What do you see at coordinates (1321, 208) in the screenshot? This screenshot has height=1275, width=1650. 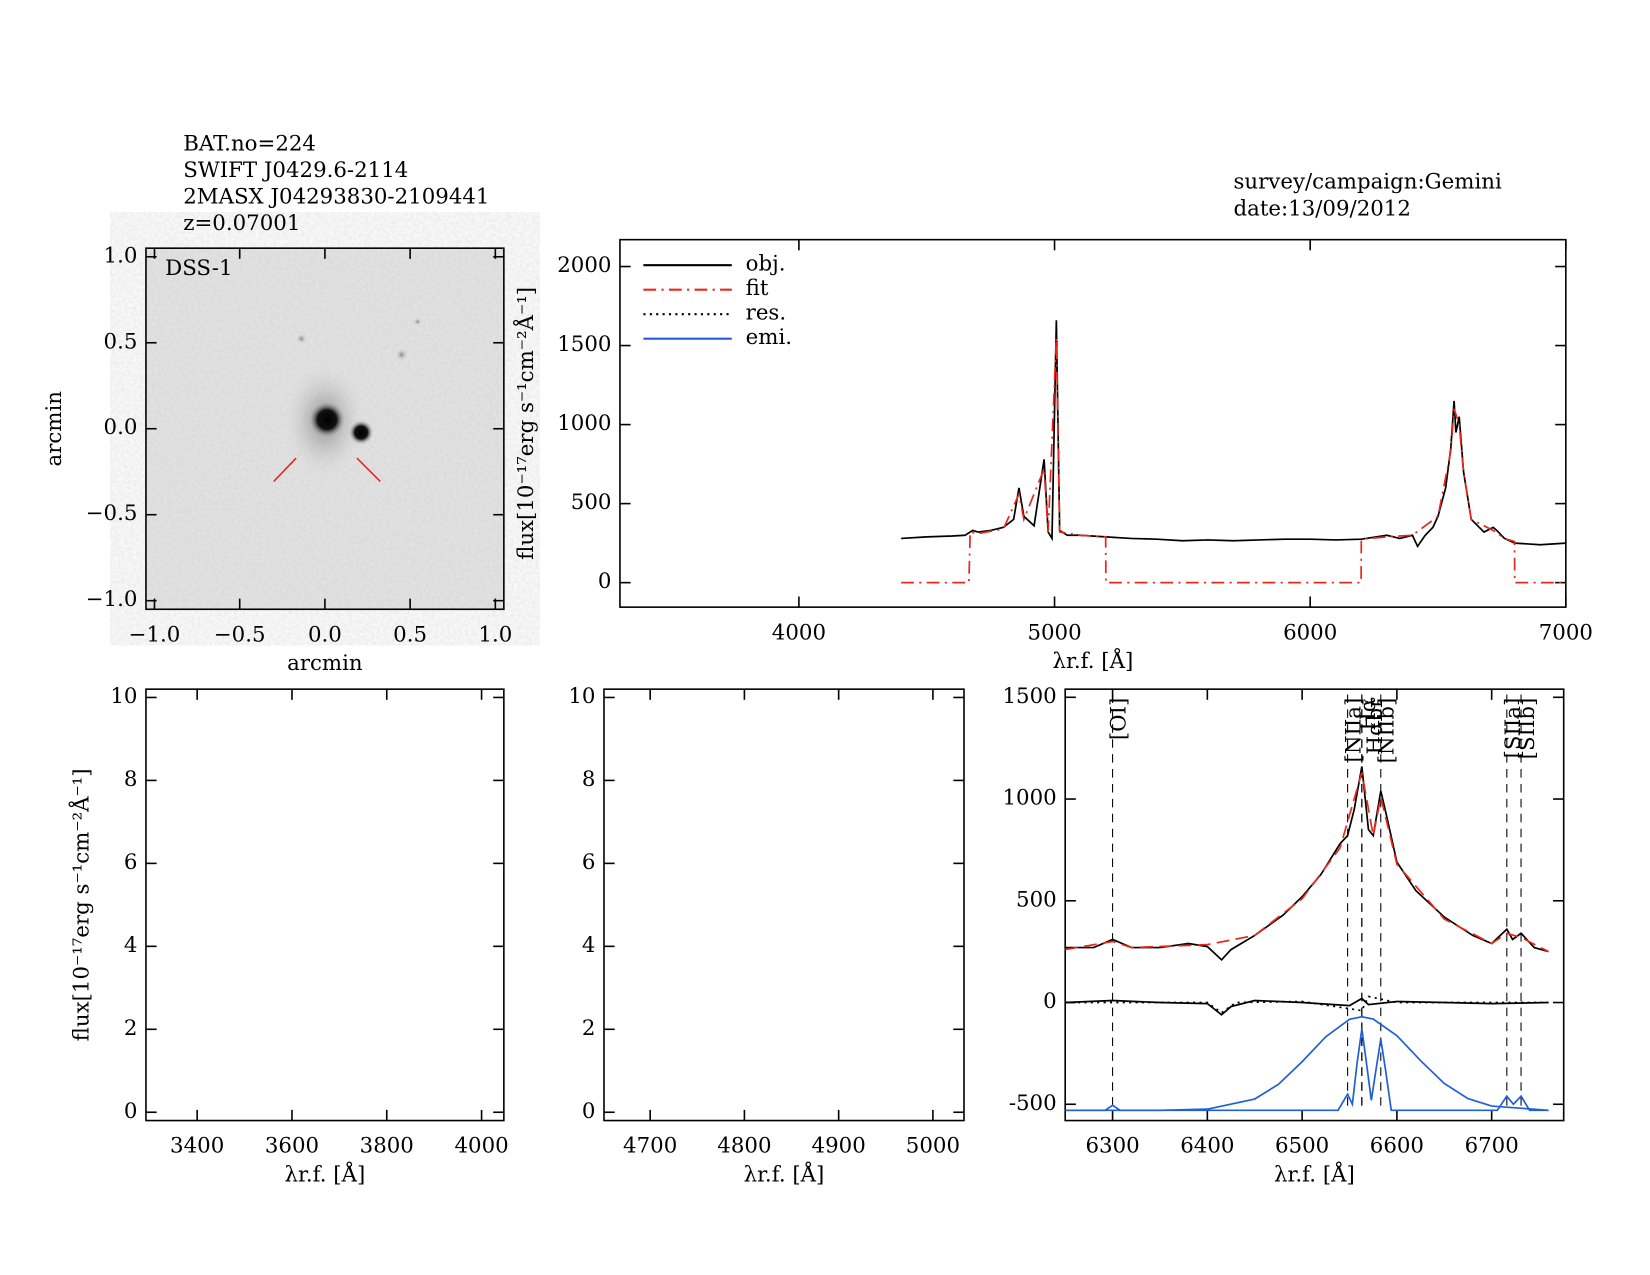 I see `date: date:13/09/2012` at bounding box center [1321, 208].